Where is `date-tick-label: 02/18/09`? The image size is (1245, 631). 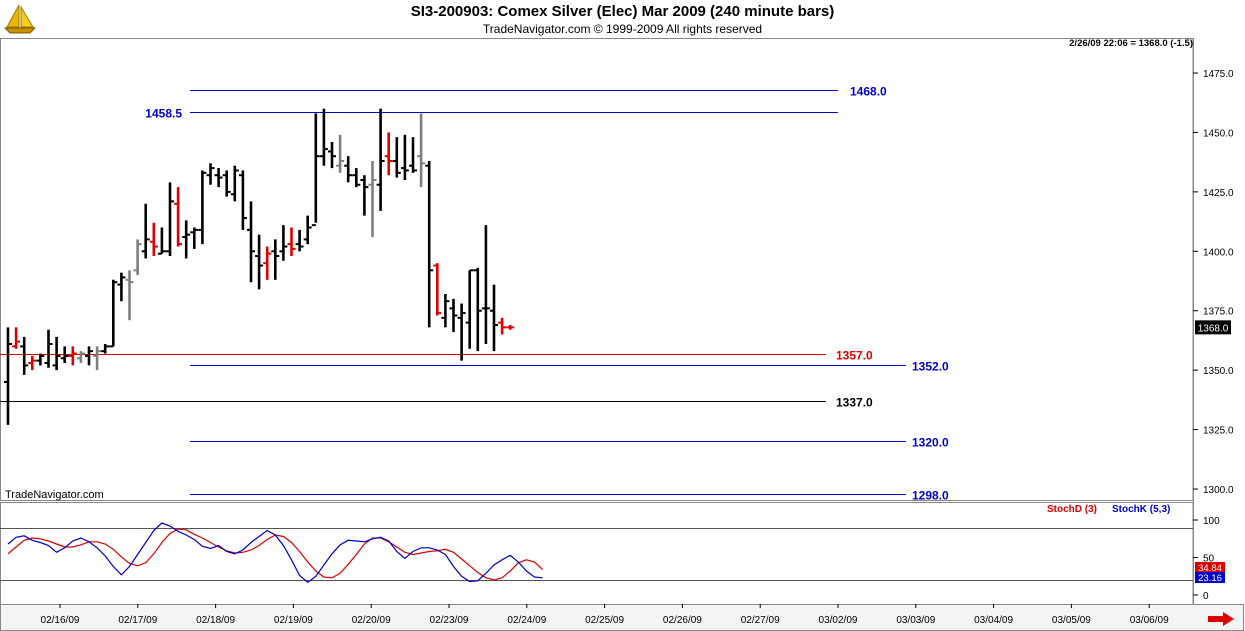
date-tick-label: 02/18/09 is located at coordinates (215, 620).